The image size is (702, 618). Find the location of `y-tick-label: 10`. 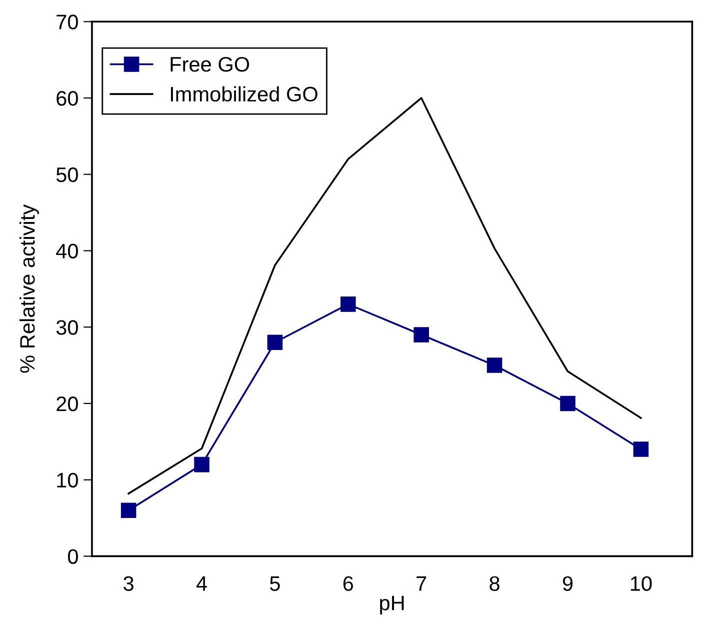

y-tick-label: 10 is located at coordinates (67, 480).